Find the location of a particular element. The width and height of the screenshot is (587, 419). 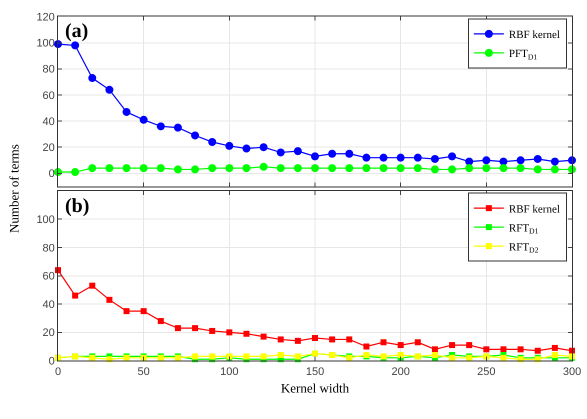

x-tick-label: 50 is located at coordinates (144, 372).